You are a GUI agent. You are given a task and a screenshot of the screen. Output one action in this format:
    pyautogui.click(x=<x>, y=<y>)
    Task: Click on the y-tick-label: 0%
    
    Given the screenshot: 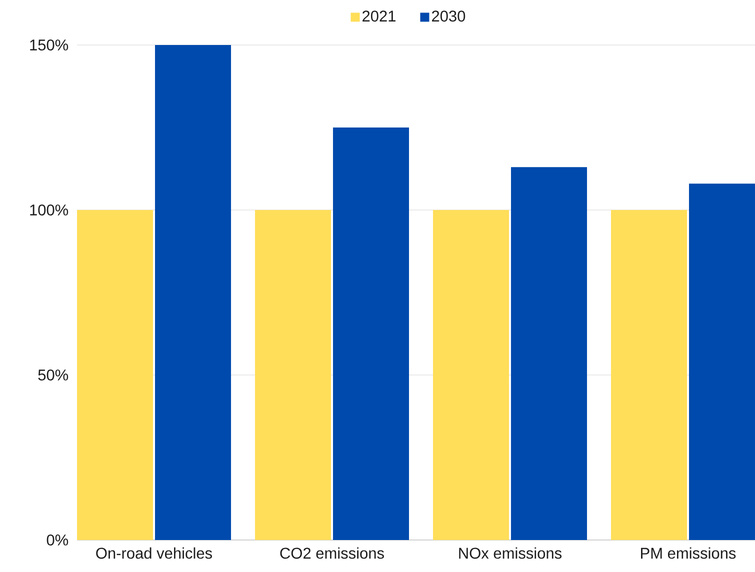 What is the action you would take?
    pyautogui.click(x=57, y=540)
    